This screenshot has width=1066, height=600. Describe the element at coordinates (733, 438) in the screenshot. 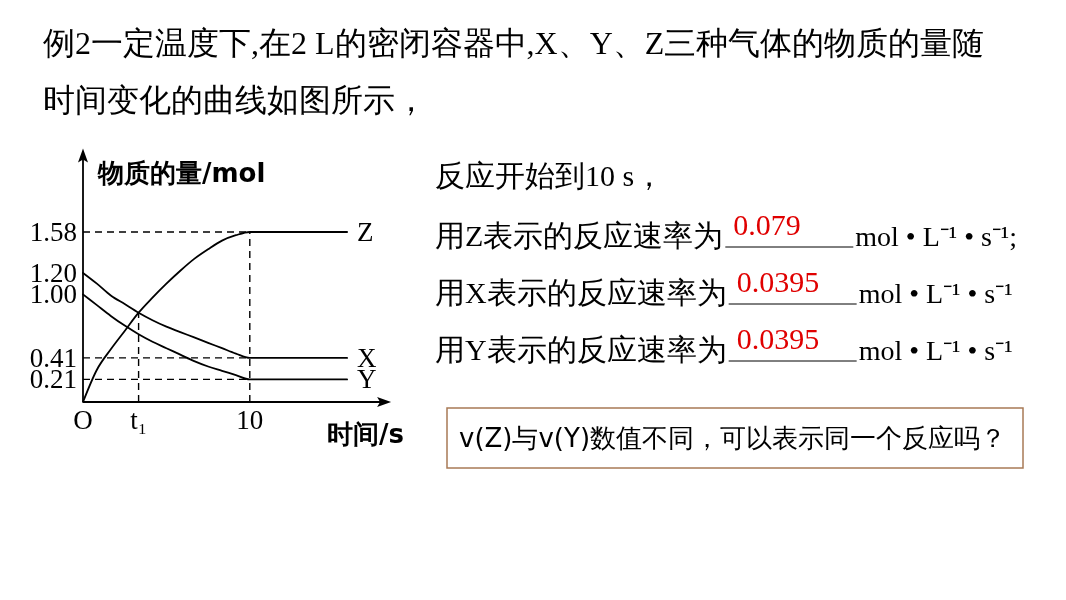

I see `text: v(Z)与v(Y)数值不同，可以表示同一个反应吗？` at that location.